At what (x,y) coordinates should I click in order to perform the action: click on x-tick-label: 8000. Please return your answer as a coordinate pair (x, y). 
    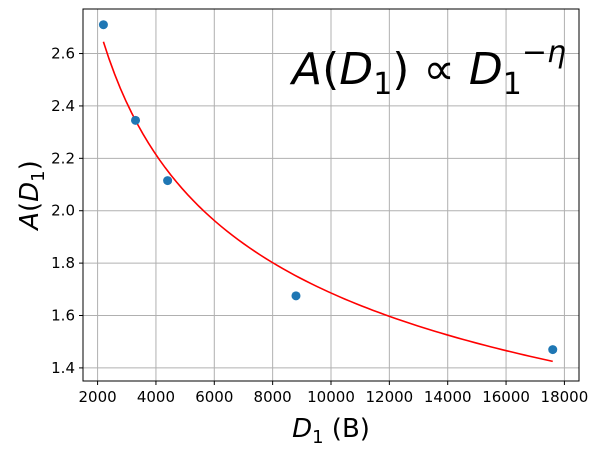
    Looking at the image, I should click on (273, 397).